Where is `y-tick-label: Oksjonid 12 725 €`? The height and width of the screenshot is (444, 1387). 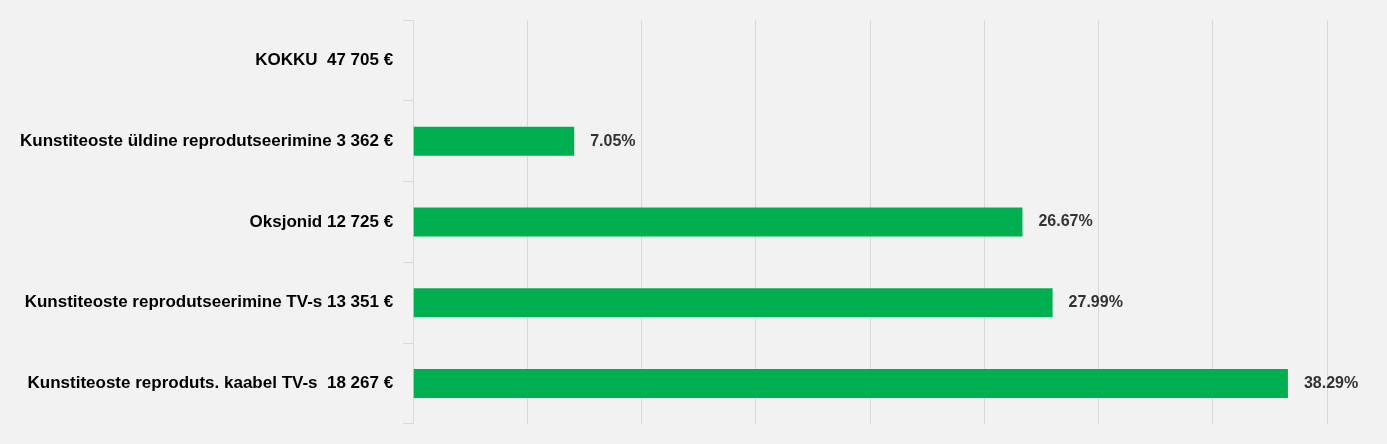
y-tick-label: Oksjonid 12 725 € is located at coordinates (321, 221).